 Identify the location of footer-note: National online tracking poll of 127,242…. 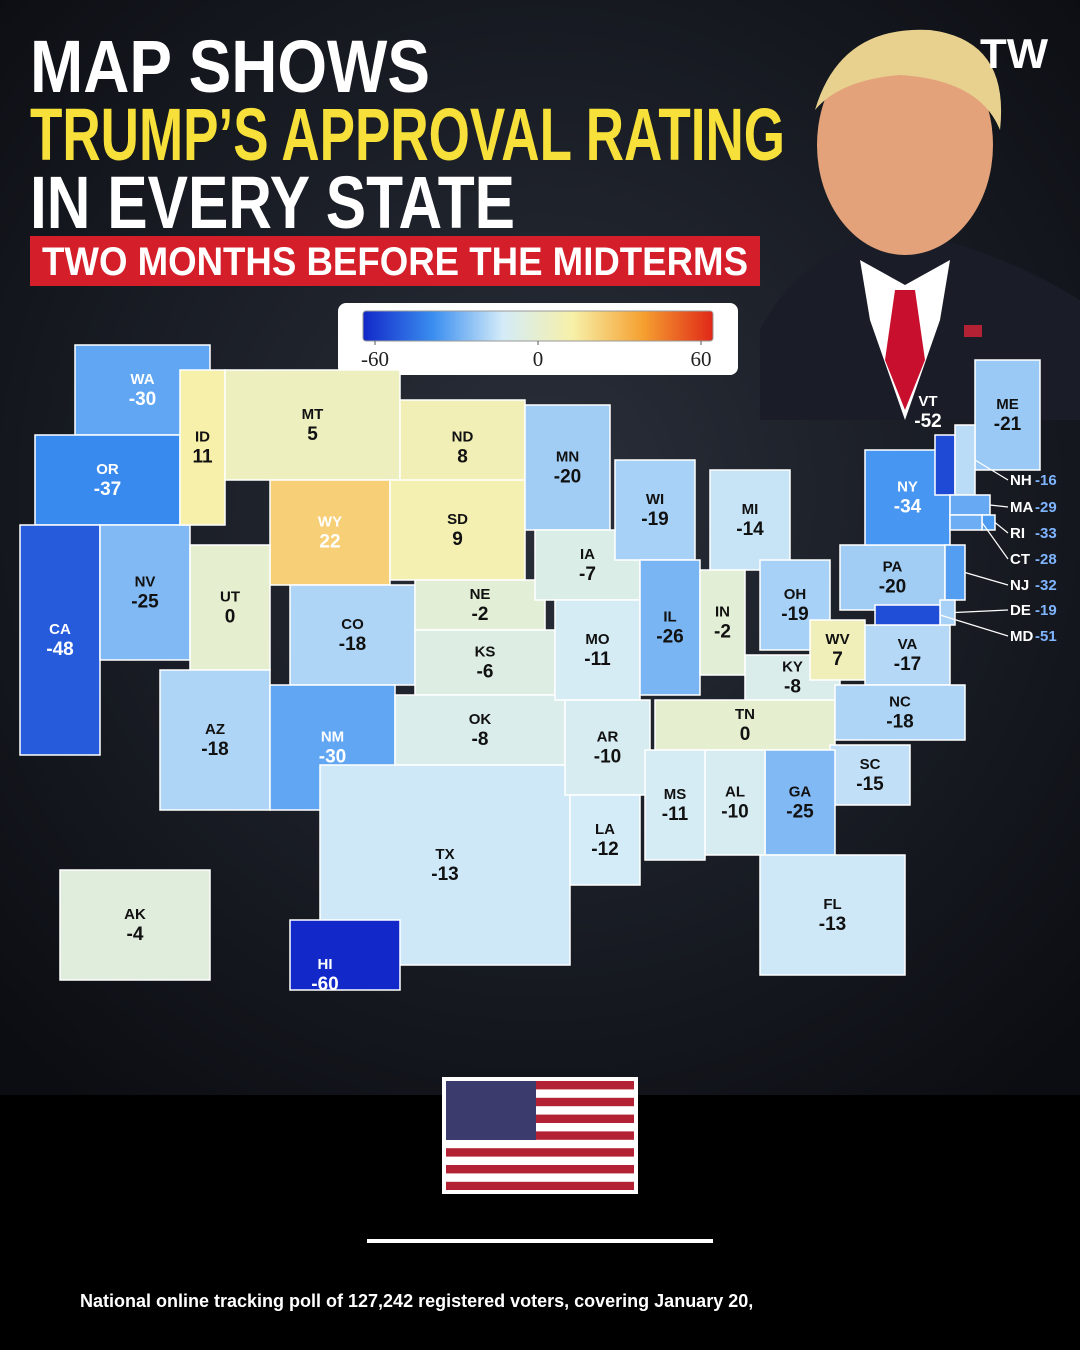
(416, 1301).